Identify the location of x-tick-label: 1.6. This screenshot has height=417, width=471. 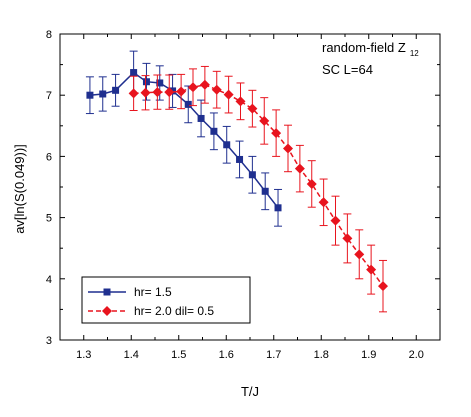
(226, 355).